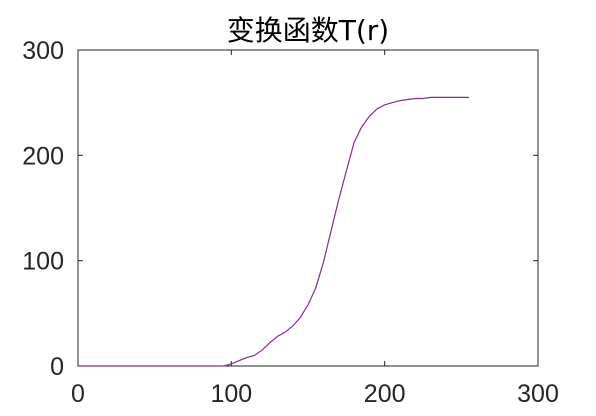 The image size is (596, 416). What do you see at coordinates (43, 156) in the screenshot?
I see `y-tick-label: 200` at bounding box center [43, 156].